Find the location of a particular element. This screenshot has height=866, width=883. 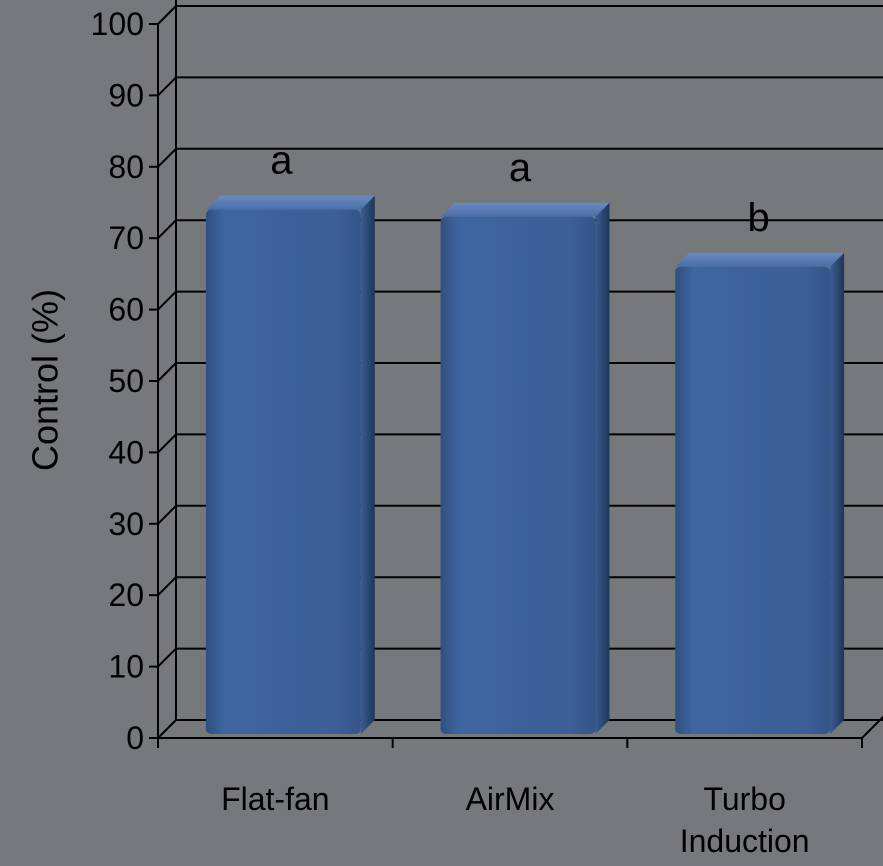

x-category-label: AirMix is located at coordinates (510, 799).